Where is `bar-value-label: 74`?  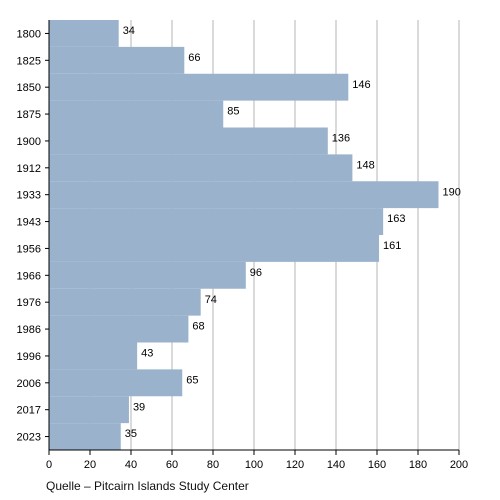
bar-value-label: 74 is located at coordinates (211, 300).